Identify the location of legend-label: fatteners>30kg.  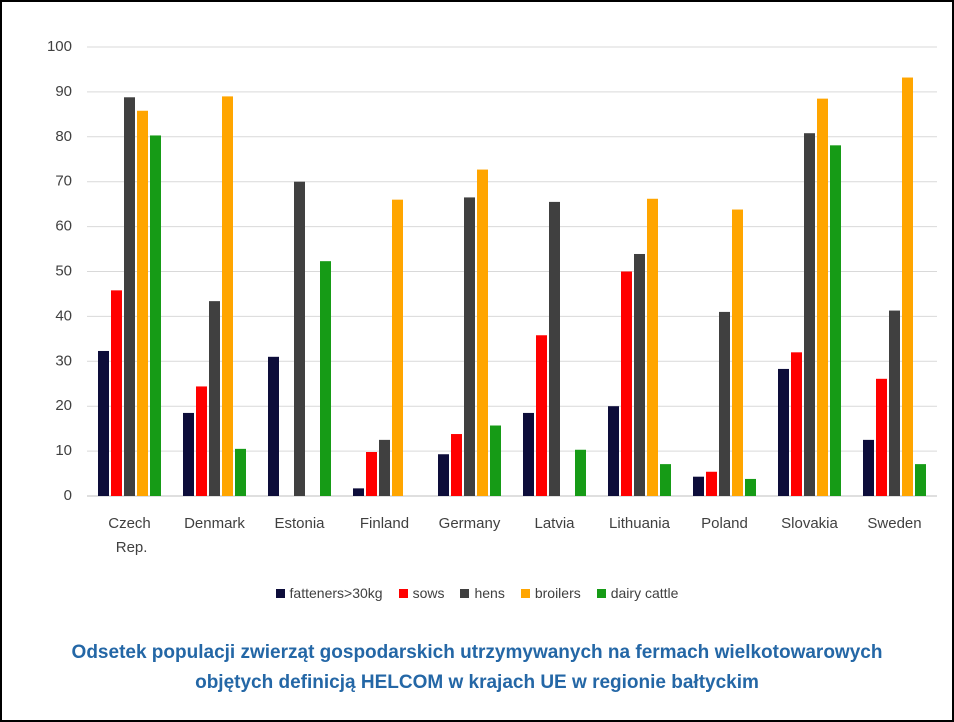
(336, 593).